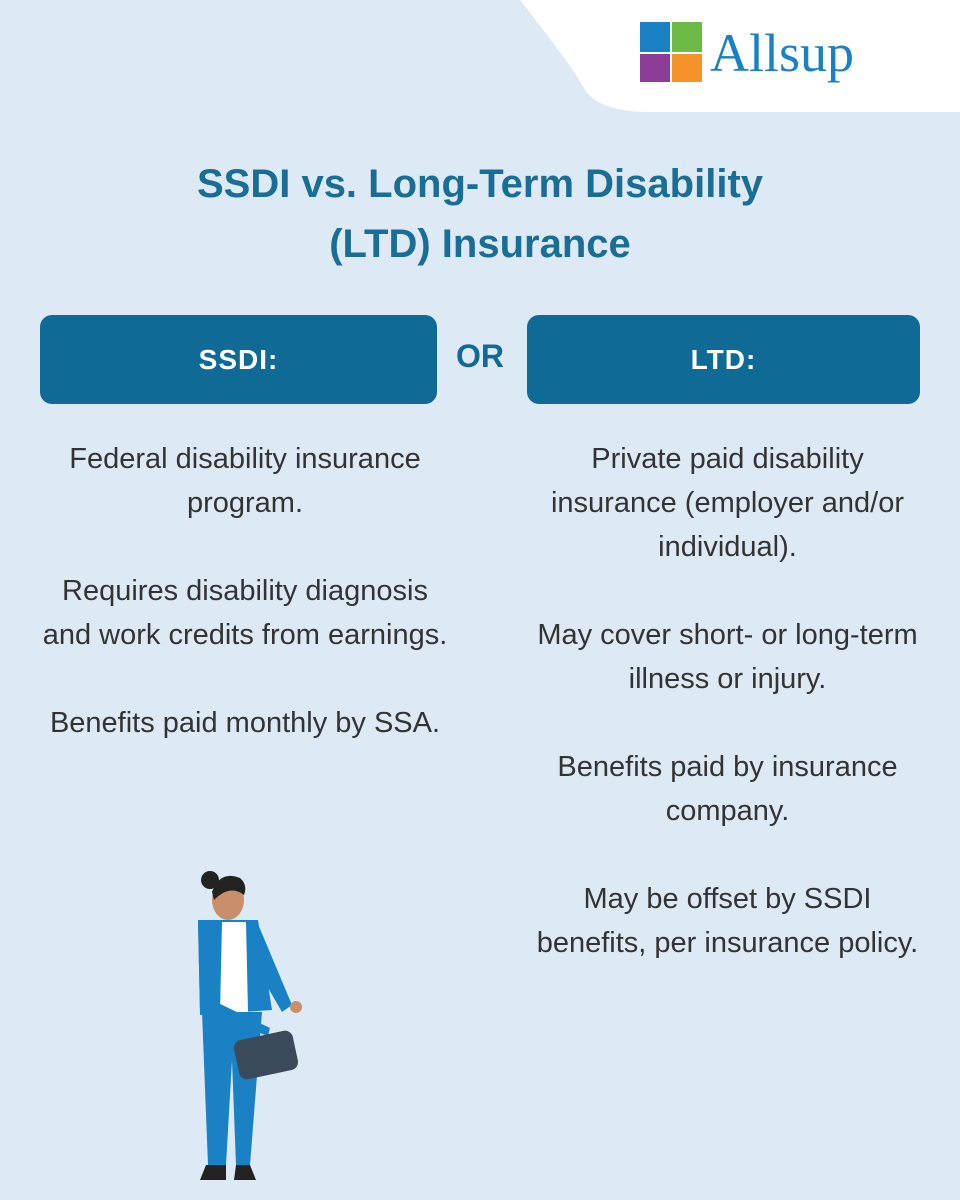 The image size is (960, 1200). I want to click on title-line: (LTD) Insurance, so click(480, 244).